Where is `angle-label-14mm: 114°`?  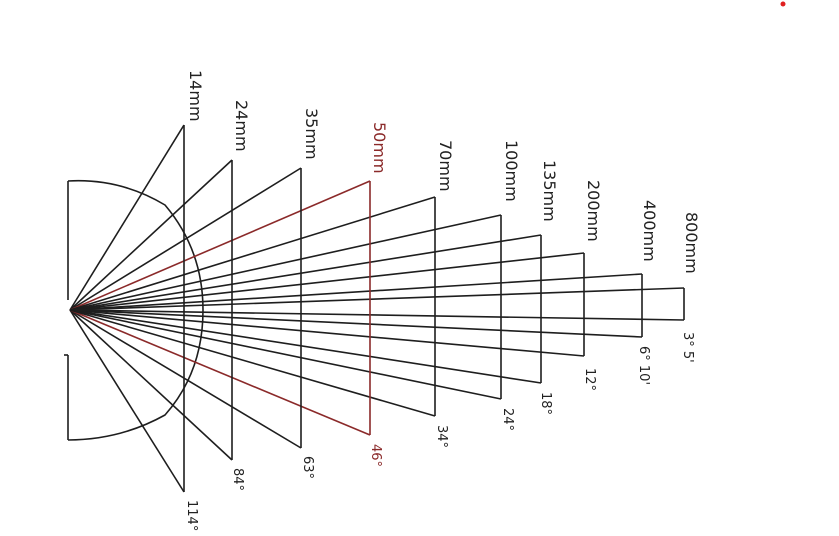 angle-label-14mm: 114° is located at coordinates (191, 515).